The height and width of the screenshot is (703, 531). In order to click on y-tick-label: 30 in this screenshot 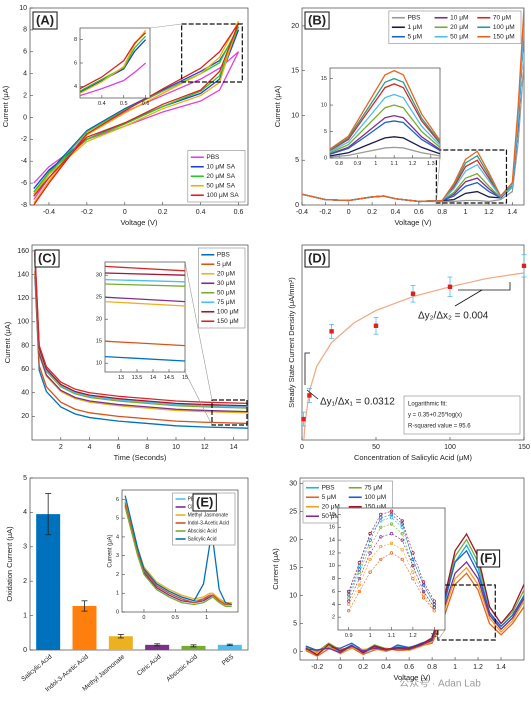, I will do `click(99, 276)`.